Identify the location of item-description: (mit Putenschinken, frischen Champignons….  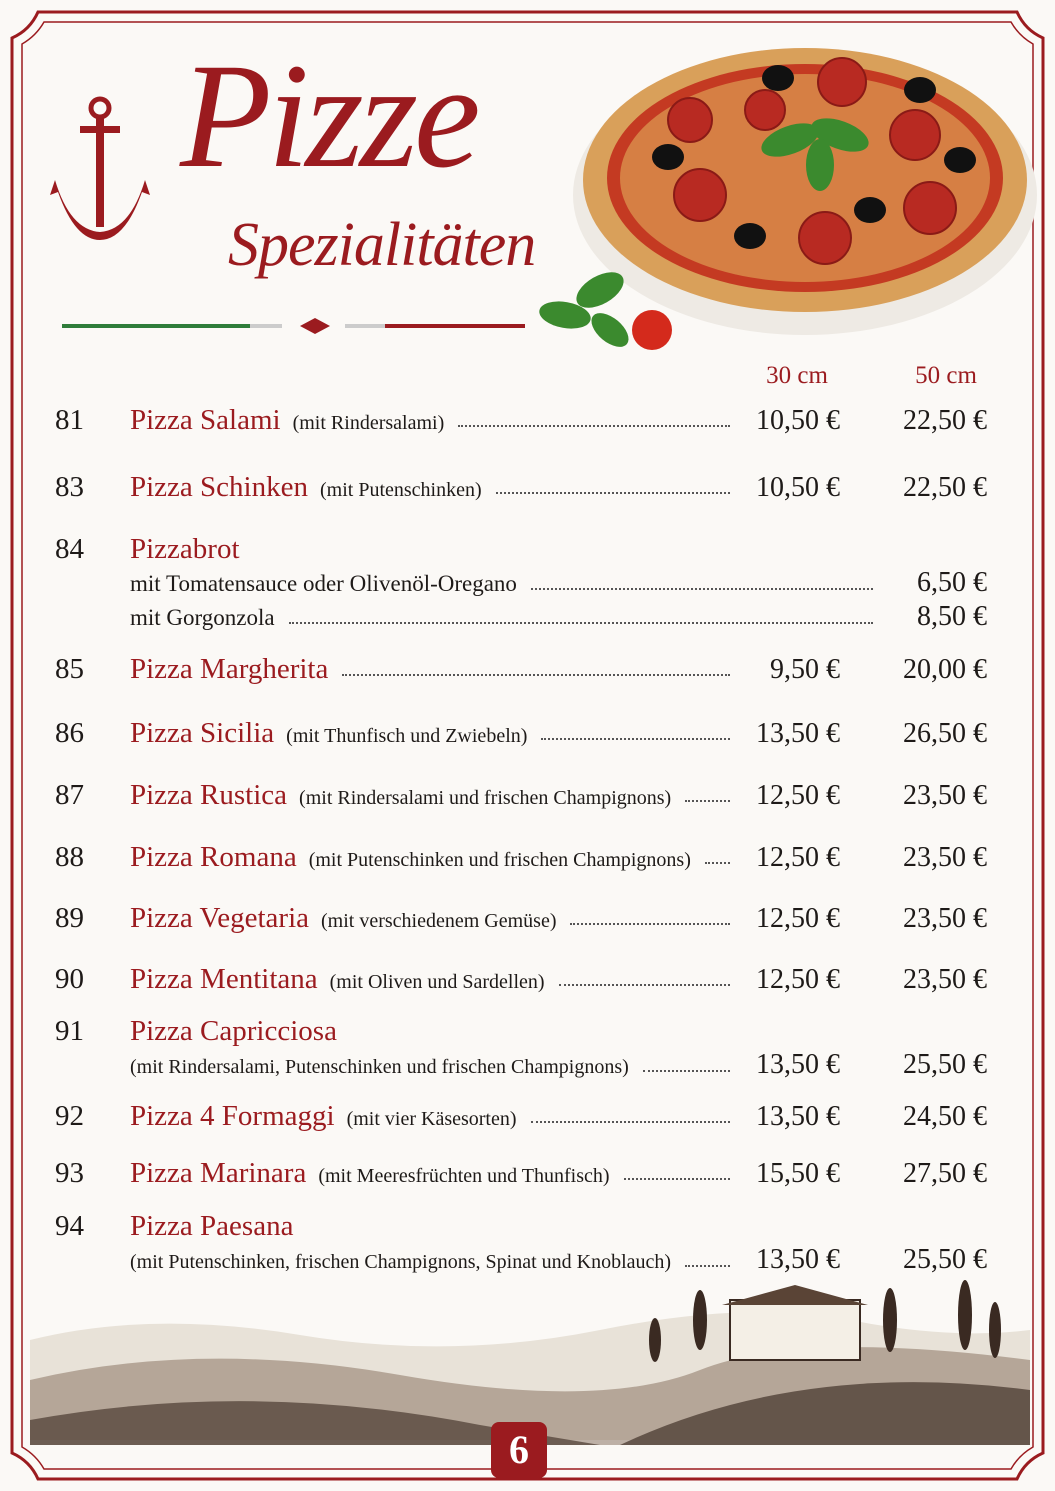
(401, 1262).